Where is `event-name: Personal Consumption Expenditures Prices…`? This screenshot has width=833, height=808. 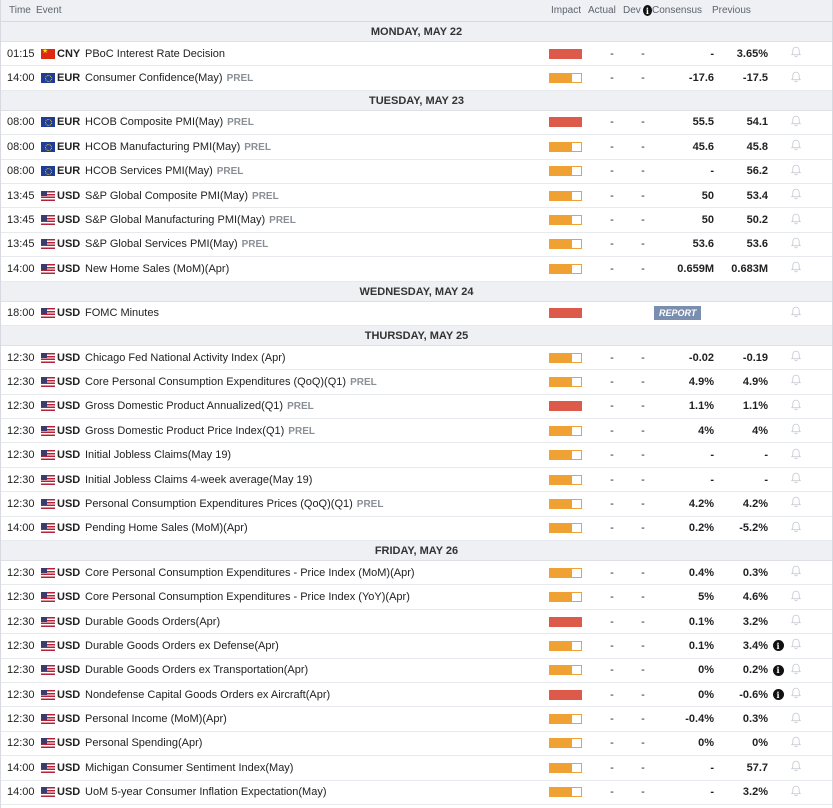 event-name: Personal Consumption Expenditures Prices… is located at coordinates (219, 503).